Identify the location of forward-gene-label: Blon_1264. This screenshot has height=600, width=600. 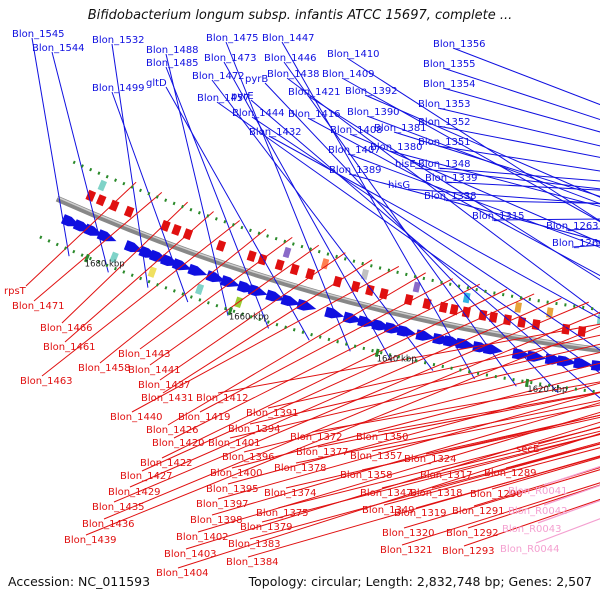
(576, 243).